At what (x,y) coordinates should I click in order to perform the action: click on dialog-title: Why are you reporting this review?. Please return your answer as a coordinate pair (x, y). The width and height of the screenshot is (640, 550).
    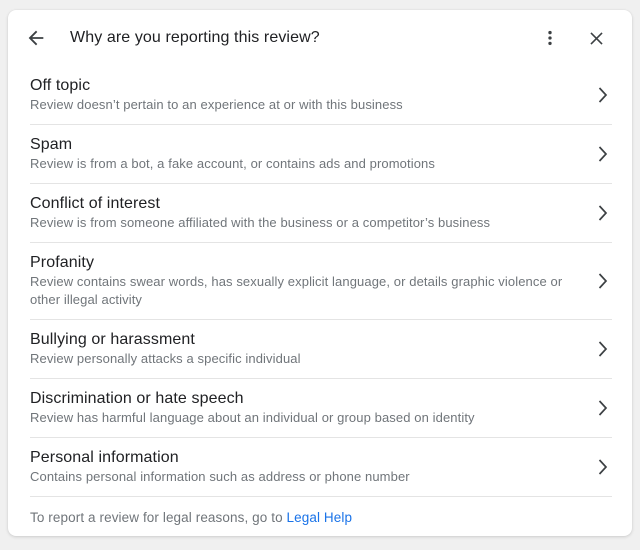
    Looking at the image, I should click on (195, 37).